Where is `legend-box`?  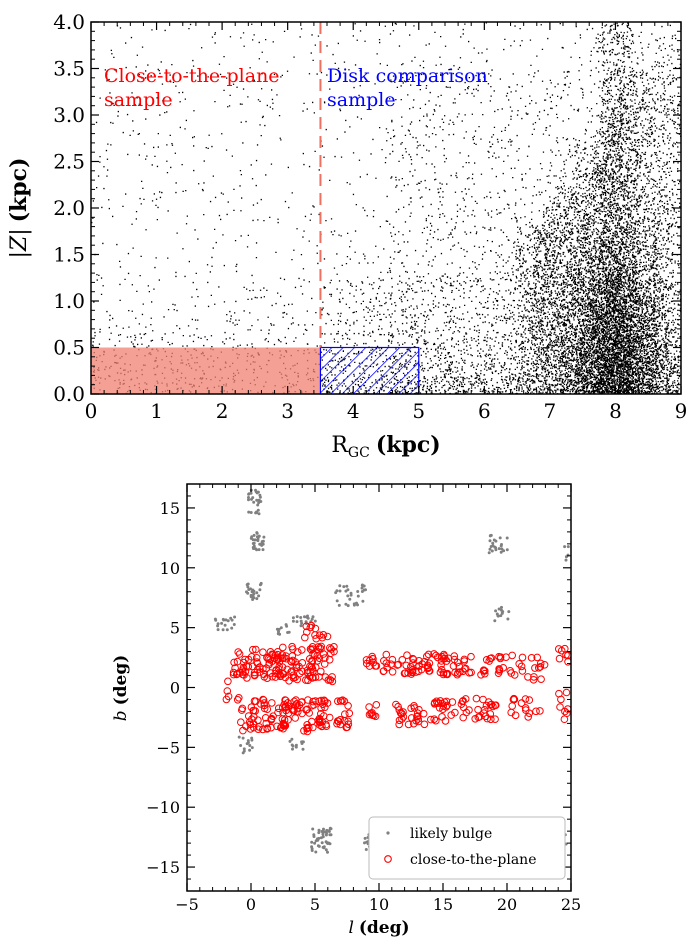
legend-box is located at coordinates (467, 848).